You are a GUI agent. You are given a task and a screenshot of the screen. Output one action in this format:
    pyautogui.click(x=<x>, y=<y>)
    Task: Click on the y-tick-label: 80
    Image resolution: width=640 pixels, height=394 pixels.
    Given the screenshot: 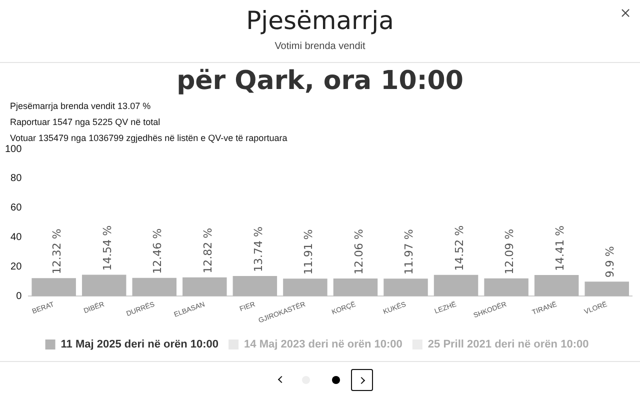 What is the action you would take?
    pyautogui.click(x=16, y=178)
    